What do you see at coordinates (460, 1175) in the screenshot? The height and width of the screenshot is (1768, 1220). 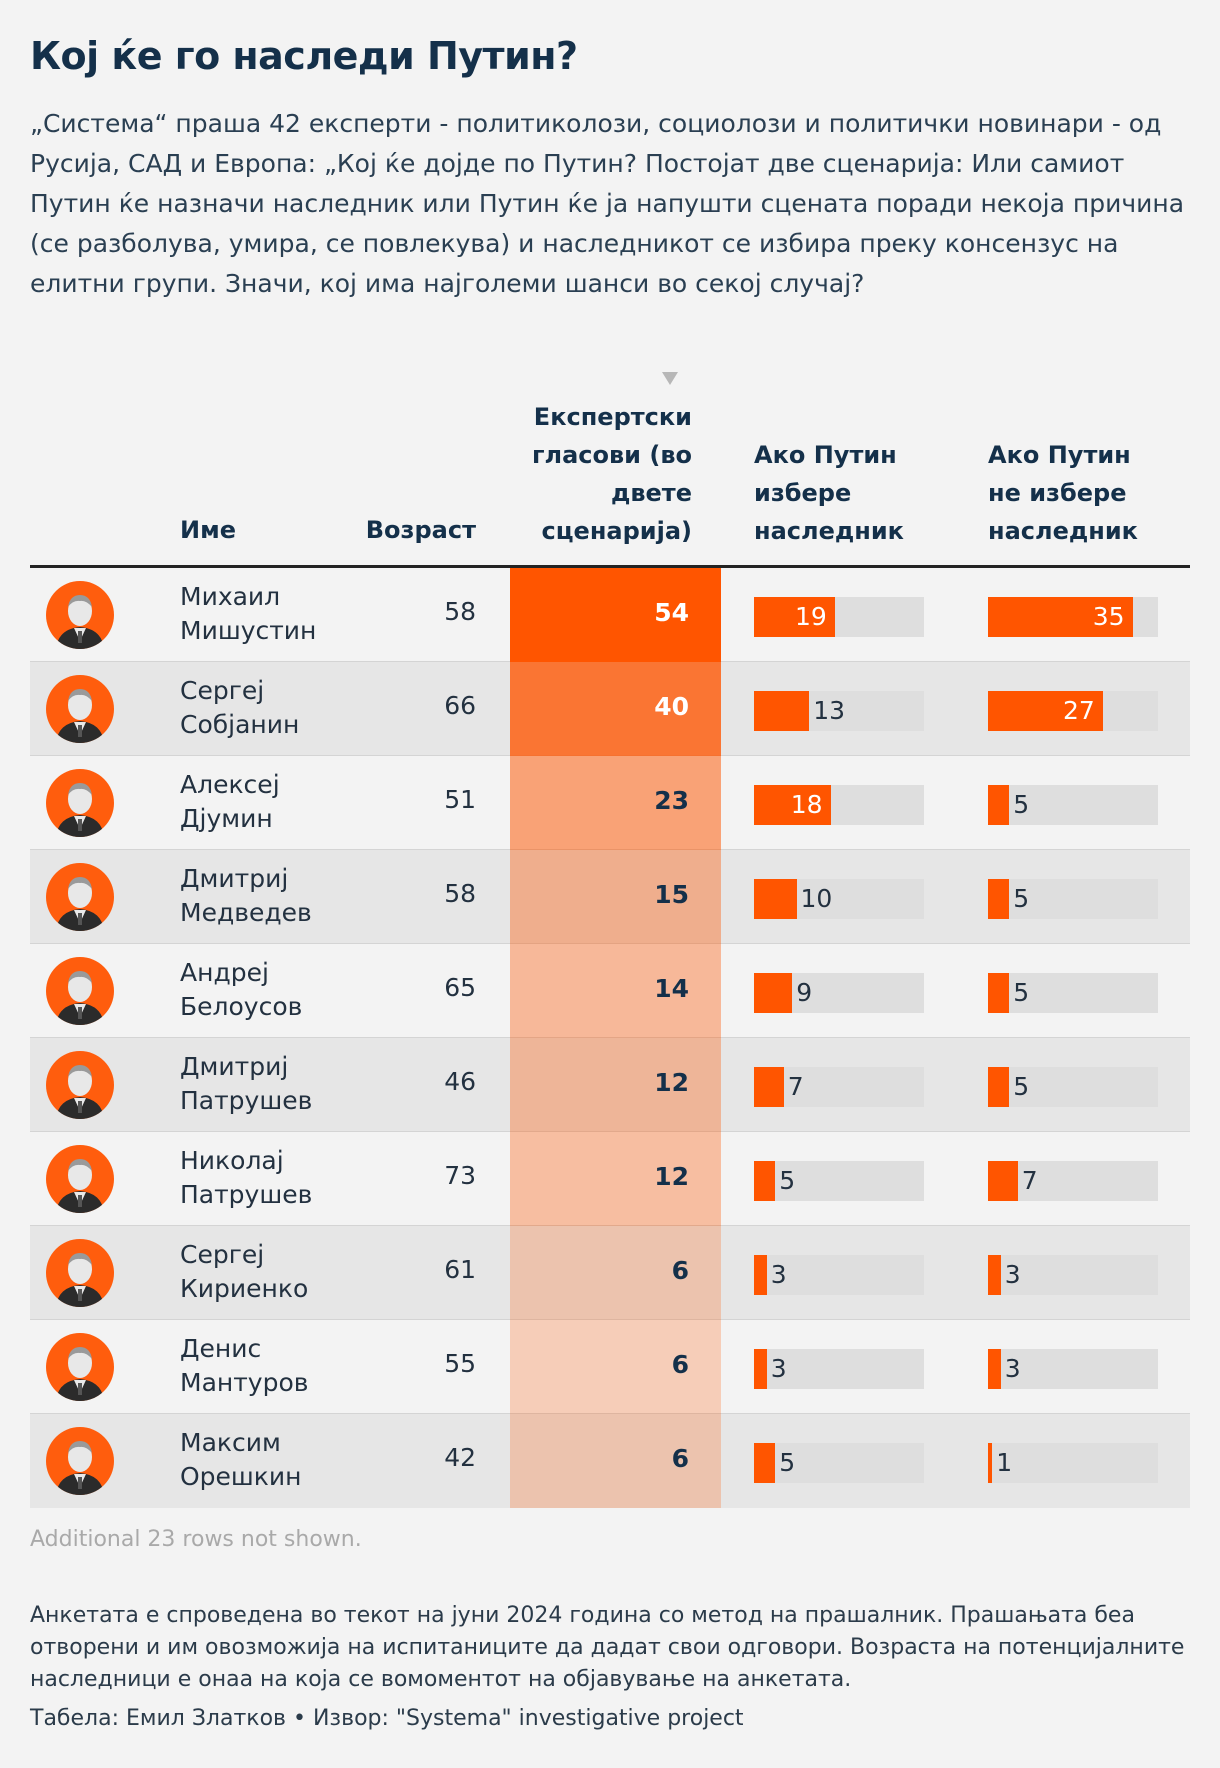 I see `person-age: 73` at bounding box center [460, 1175].